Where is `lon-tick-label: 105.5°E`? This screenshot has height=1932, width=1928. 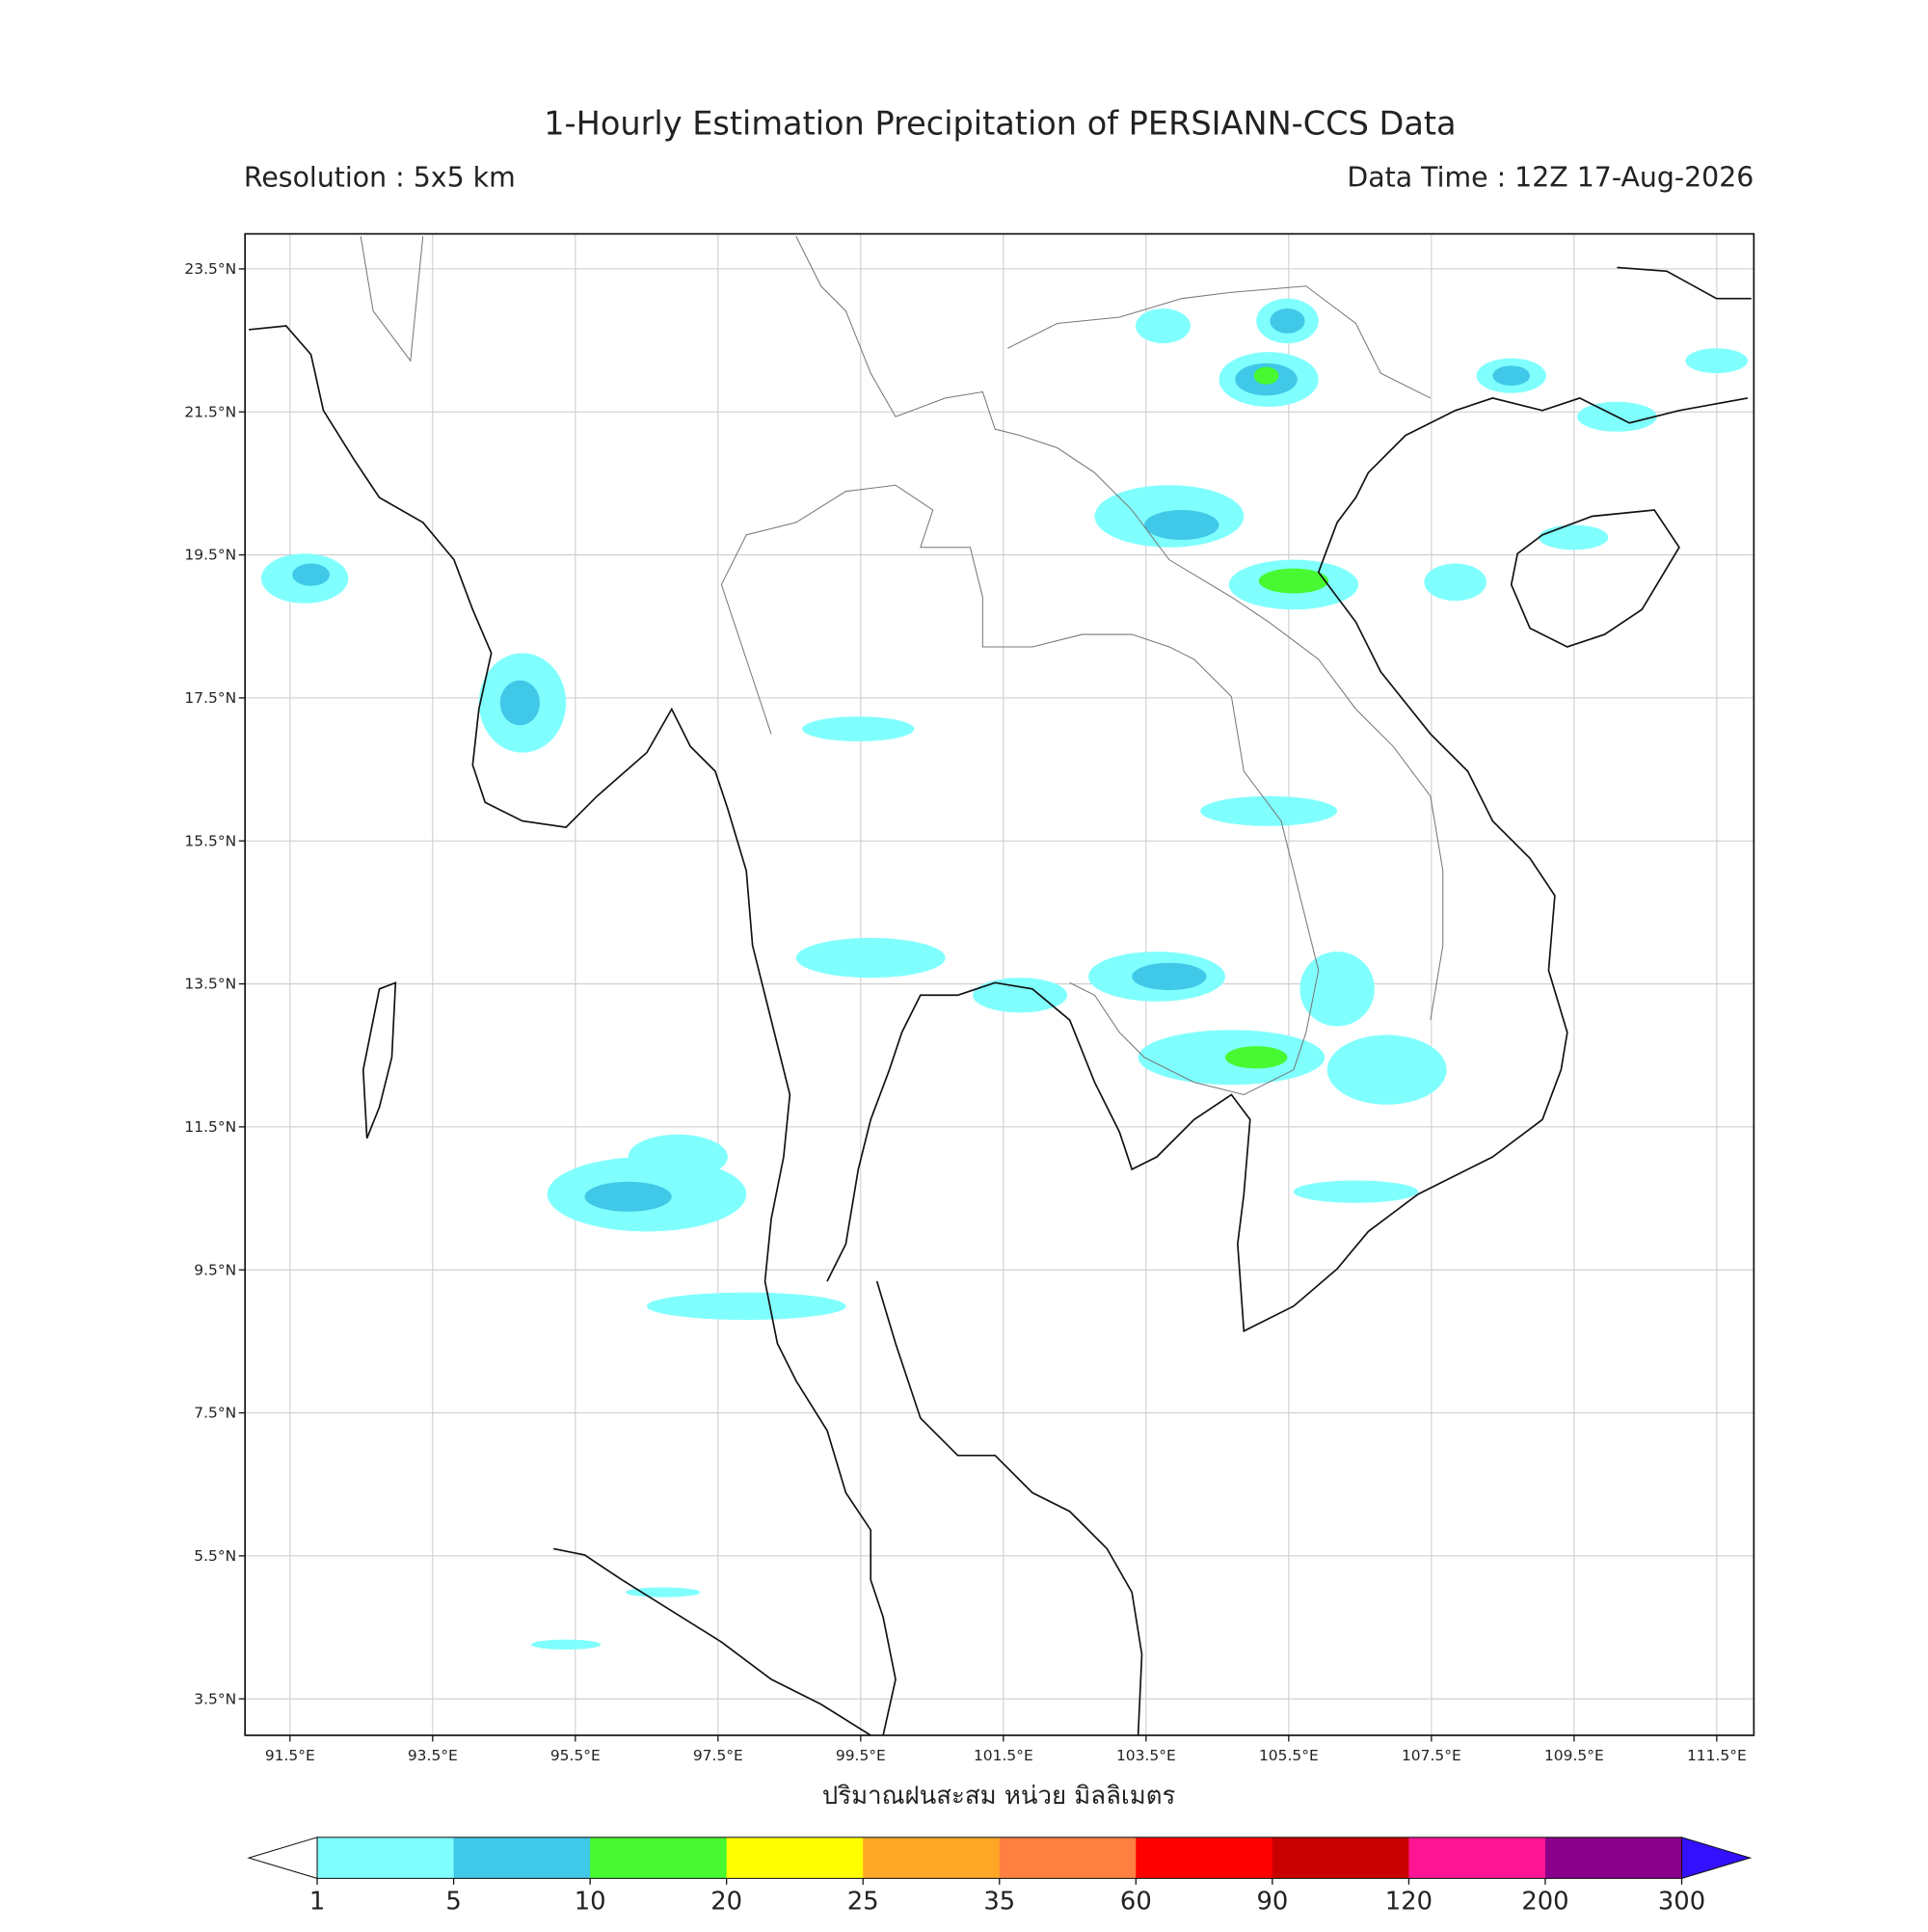 lon-tick-label: 105.5°E is located at coordinates (1289, 1756).